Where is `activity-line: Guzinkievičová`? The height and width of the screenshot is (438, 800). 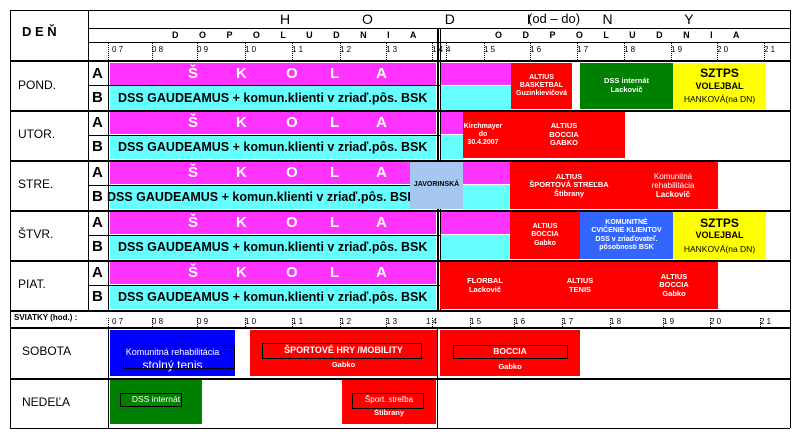 activity-line: Guzinkievičová is located at coordinates (541, 94).